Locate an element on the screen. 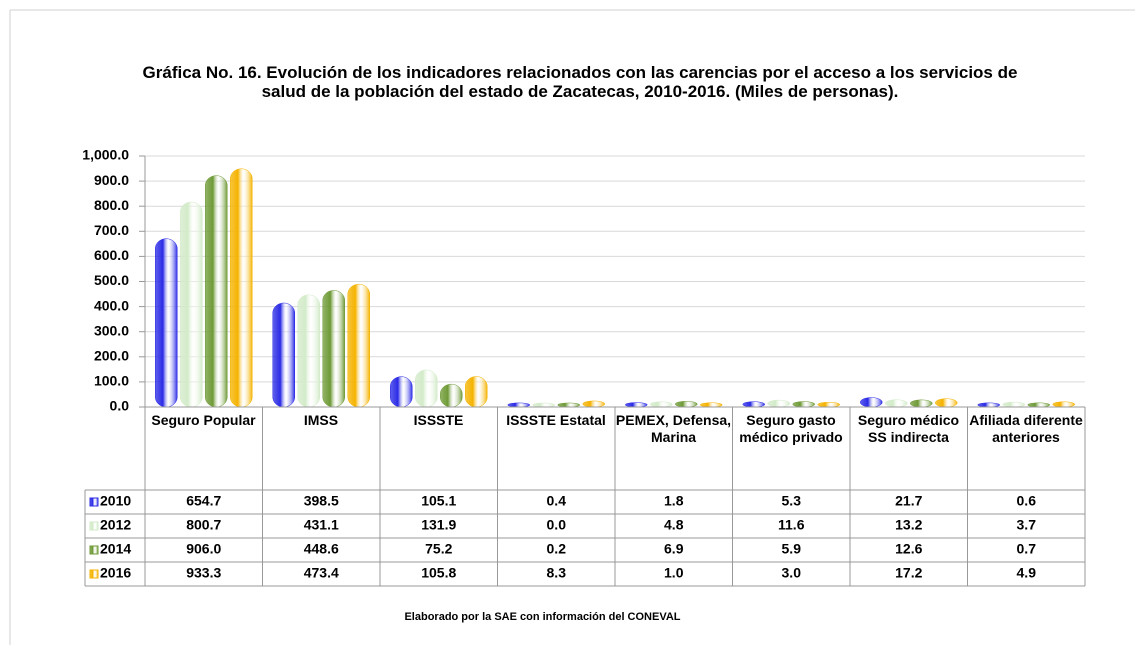  data-label: 11.6 is located at coordinates (791, 525).